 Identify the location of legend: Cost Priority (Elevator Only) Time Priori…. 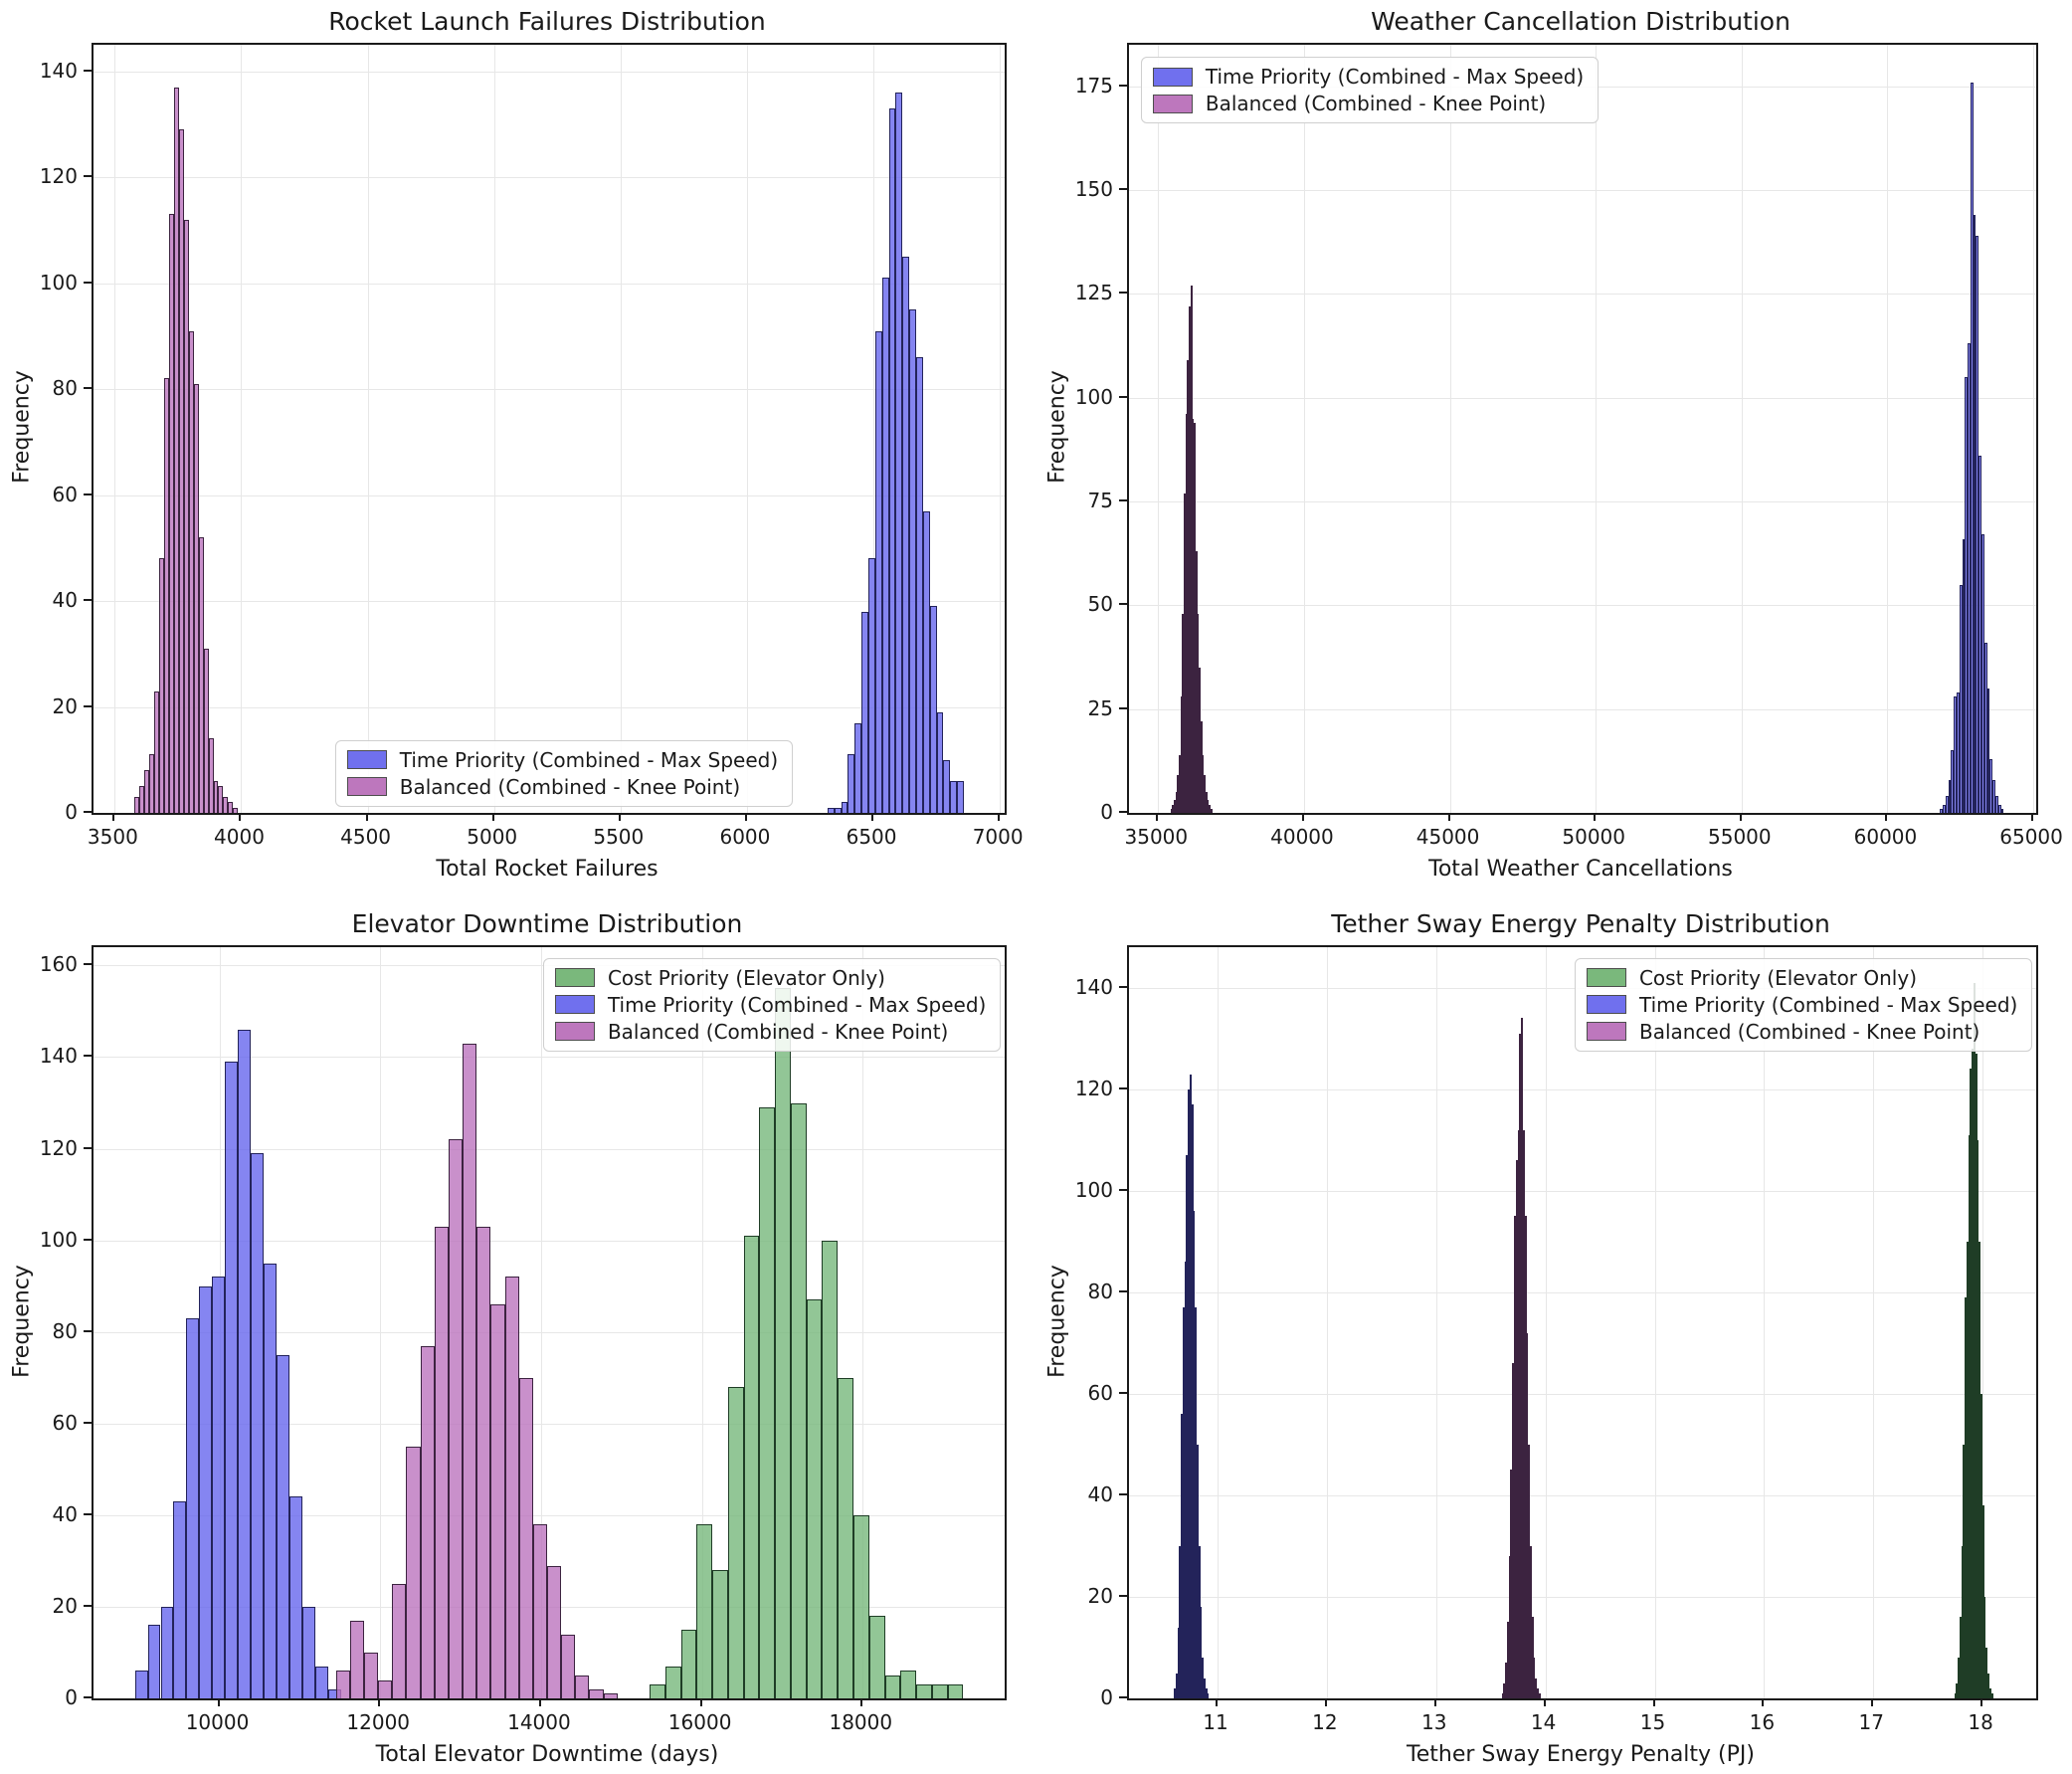
(1803, 1004).